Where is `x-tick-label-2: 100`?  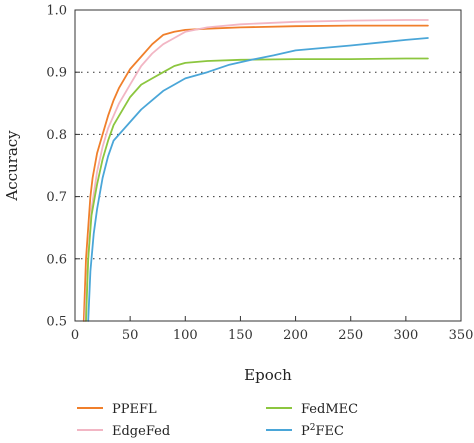 x-tick-label-2: 100 is located at coordinates (185, 335).